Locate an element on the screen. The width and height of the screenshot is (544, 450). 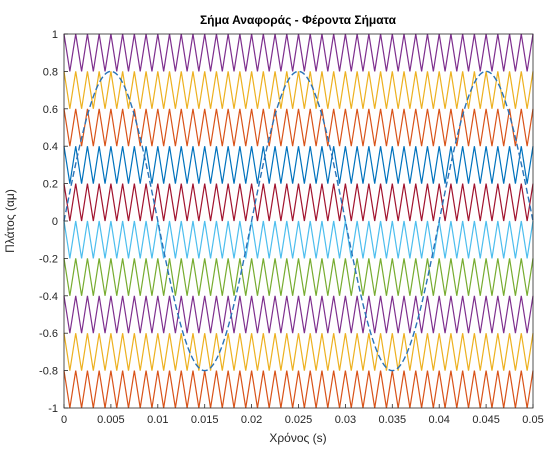
y-axis-ticks: 1 0.8 0.6 0.4 0.2 0 -0.2 -0.4 -0.6 -0.8 -1 is located at coordinates (53, 222).